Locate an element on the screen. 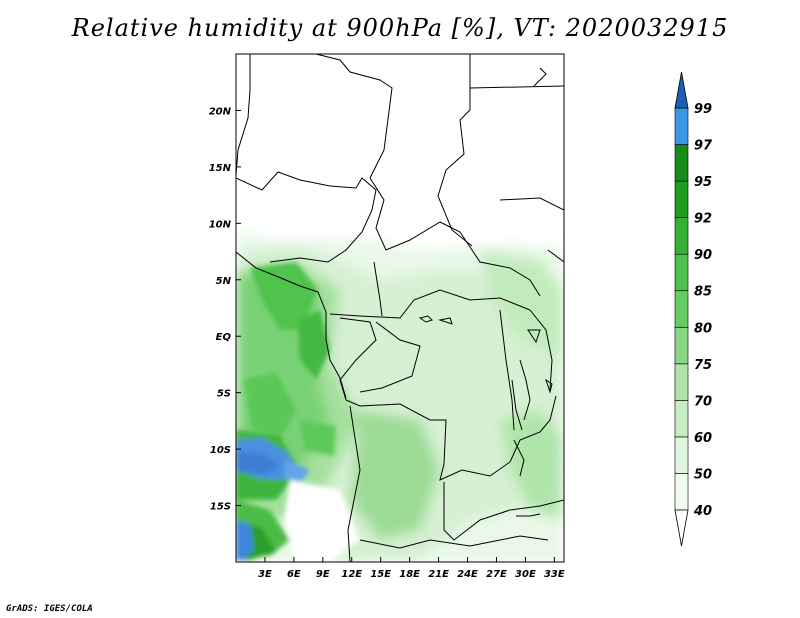 The image size is (800, 618). colorbar-label: 50 is located at coordinates (703, 474).